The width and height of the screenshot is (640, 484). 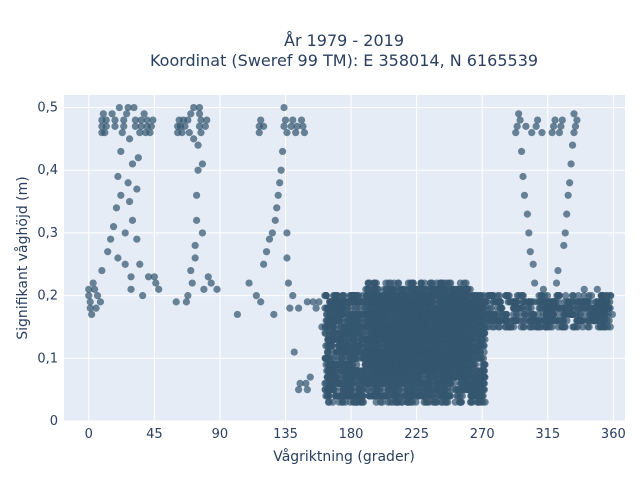 What do you see at coordinates (89, 434) in the screenshot?
I see `x-tick-label: 0` at bounding box center [89, 434].